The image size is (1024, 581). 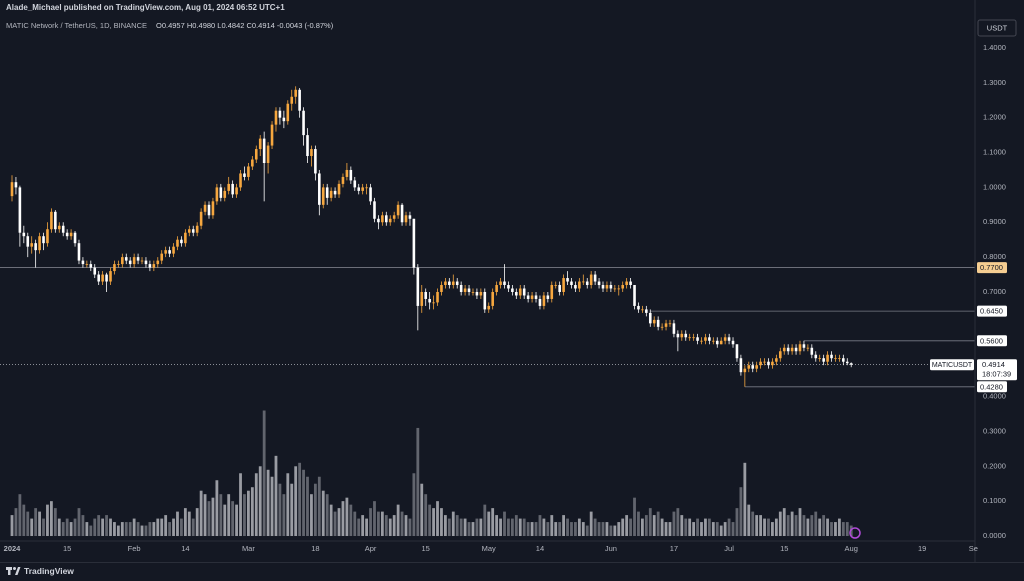 I want to click on y-tick-label: 0.2000, so click(x=994, y=465).